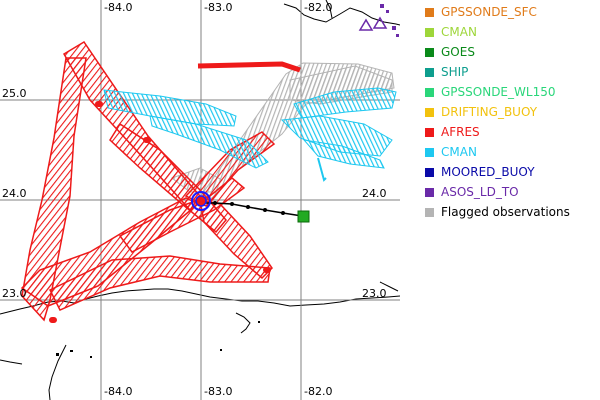  I want to click on cuba-inlet, so click(243, 323).